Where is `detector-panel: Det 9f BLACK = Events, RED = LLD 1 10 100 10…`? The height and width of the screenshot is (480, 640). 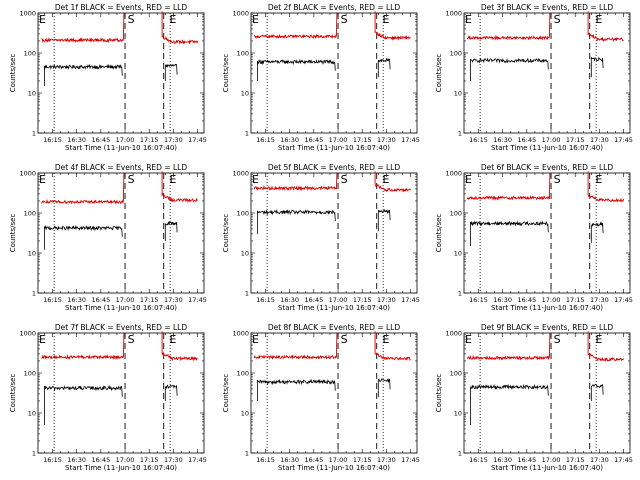
detector-panel: Det 9f BLACK = Events, RED = LLD 1 10 100 10… is located at coordinates (534, 397).